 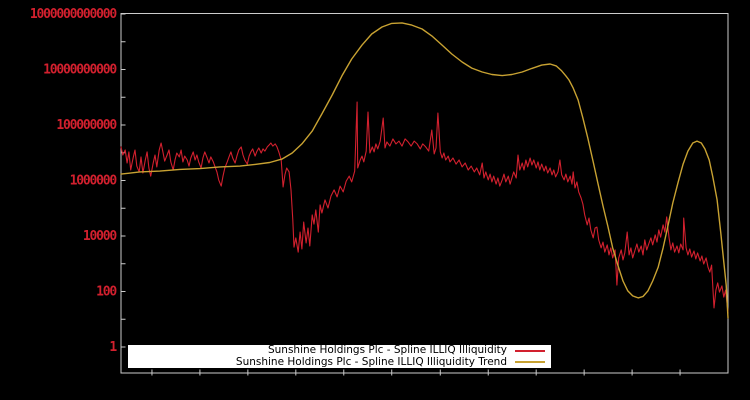 What do you see at coordinates (100, 236) in the screenshot?
I see `y-axis-tick-label: 10000` at bounding box center [100, 236].